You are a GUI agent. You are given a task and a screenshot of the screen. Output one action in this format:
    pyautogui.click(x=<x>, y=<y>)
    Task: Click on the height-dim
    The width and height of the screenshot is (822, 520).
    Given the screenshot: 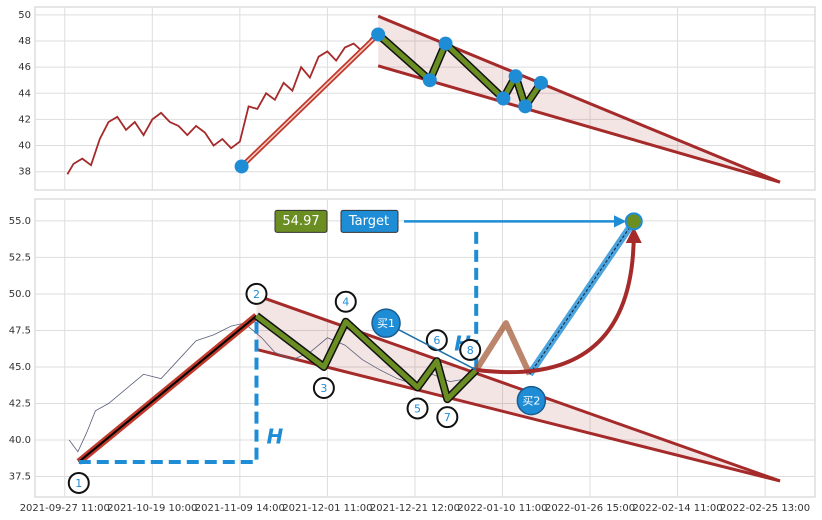 What is the action you would take?
    pyautogui.click(x=168, y=389)
    